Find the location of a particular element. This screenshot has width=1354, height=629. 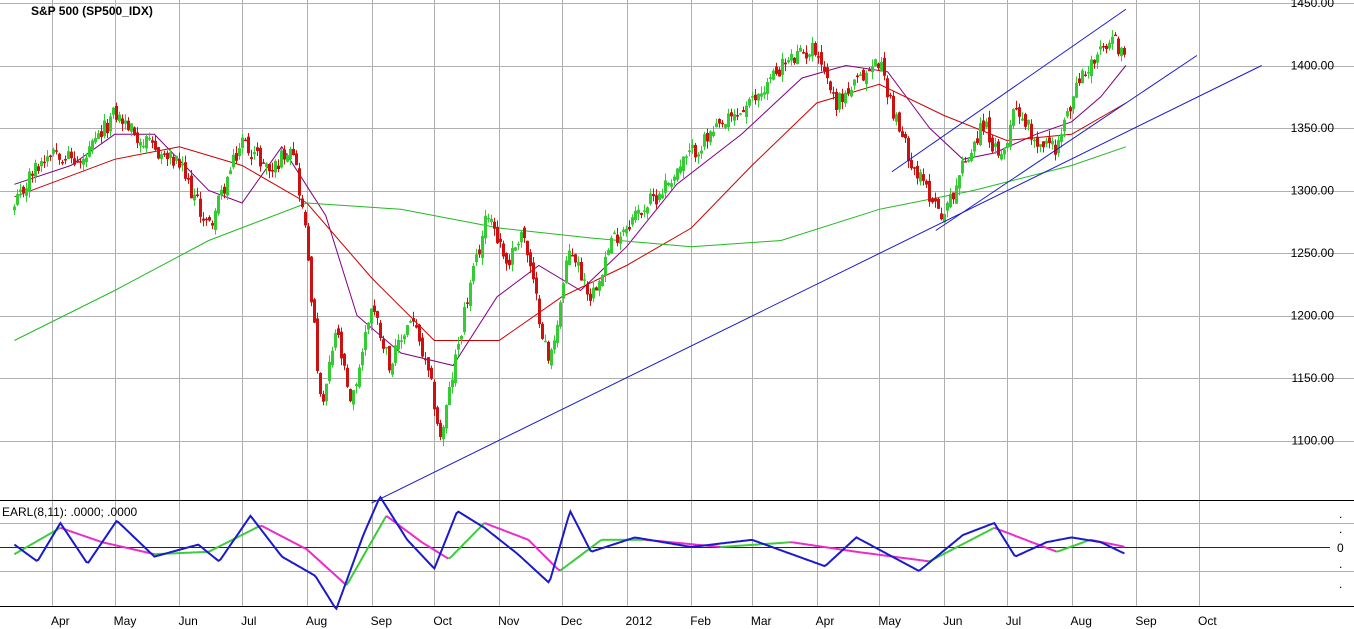

x-tick-label: Jun is located at coordinates (952, 621).